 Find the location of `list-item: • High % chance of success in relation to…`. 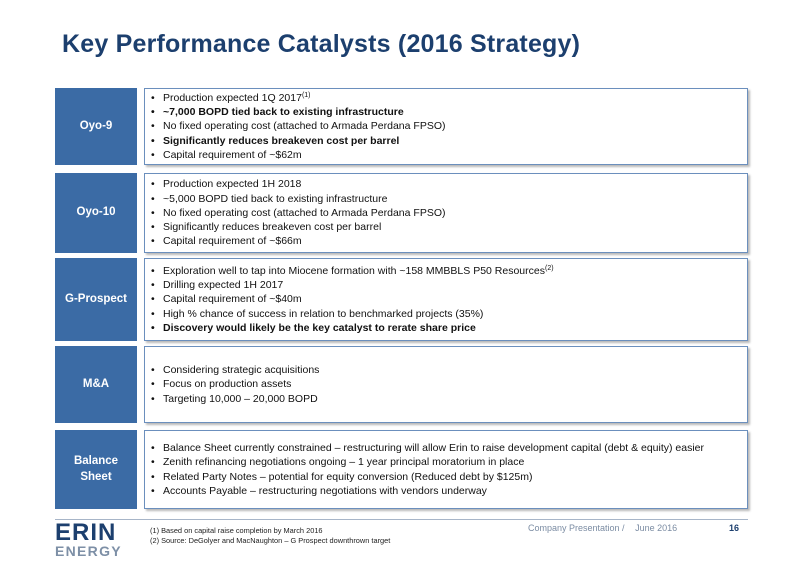

list-item: • High % chance of success in relation to… is located at coordinates (317, 313).